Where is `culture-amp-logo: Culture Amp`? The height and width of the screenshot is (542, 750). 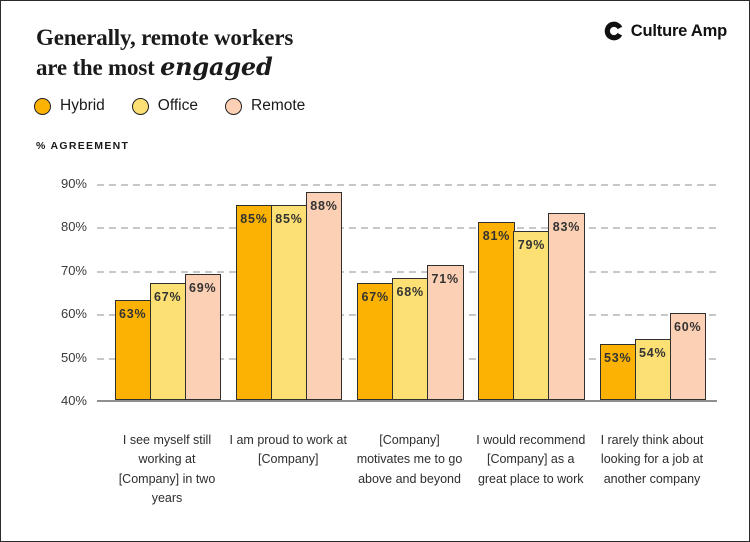
culture-amp-logo: Culture Amp is located at coordinates (665, 31).